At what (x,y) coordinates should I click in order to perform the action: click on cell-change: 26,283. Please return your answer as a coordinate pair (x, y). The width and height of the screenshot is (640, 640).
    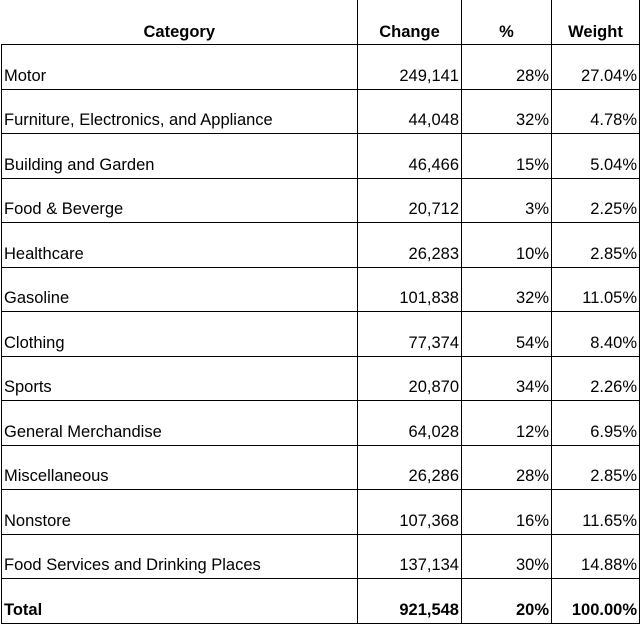
    Looking at the image, I should click on (409, 245).